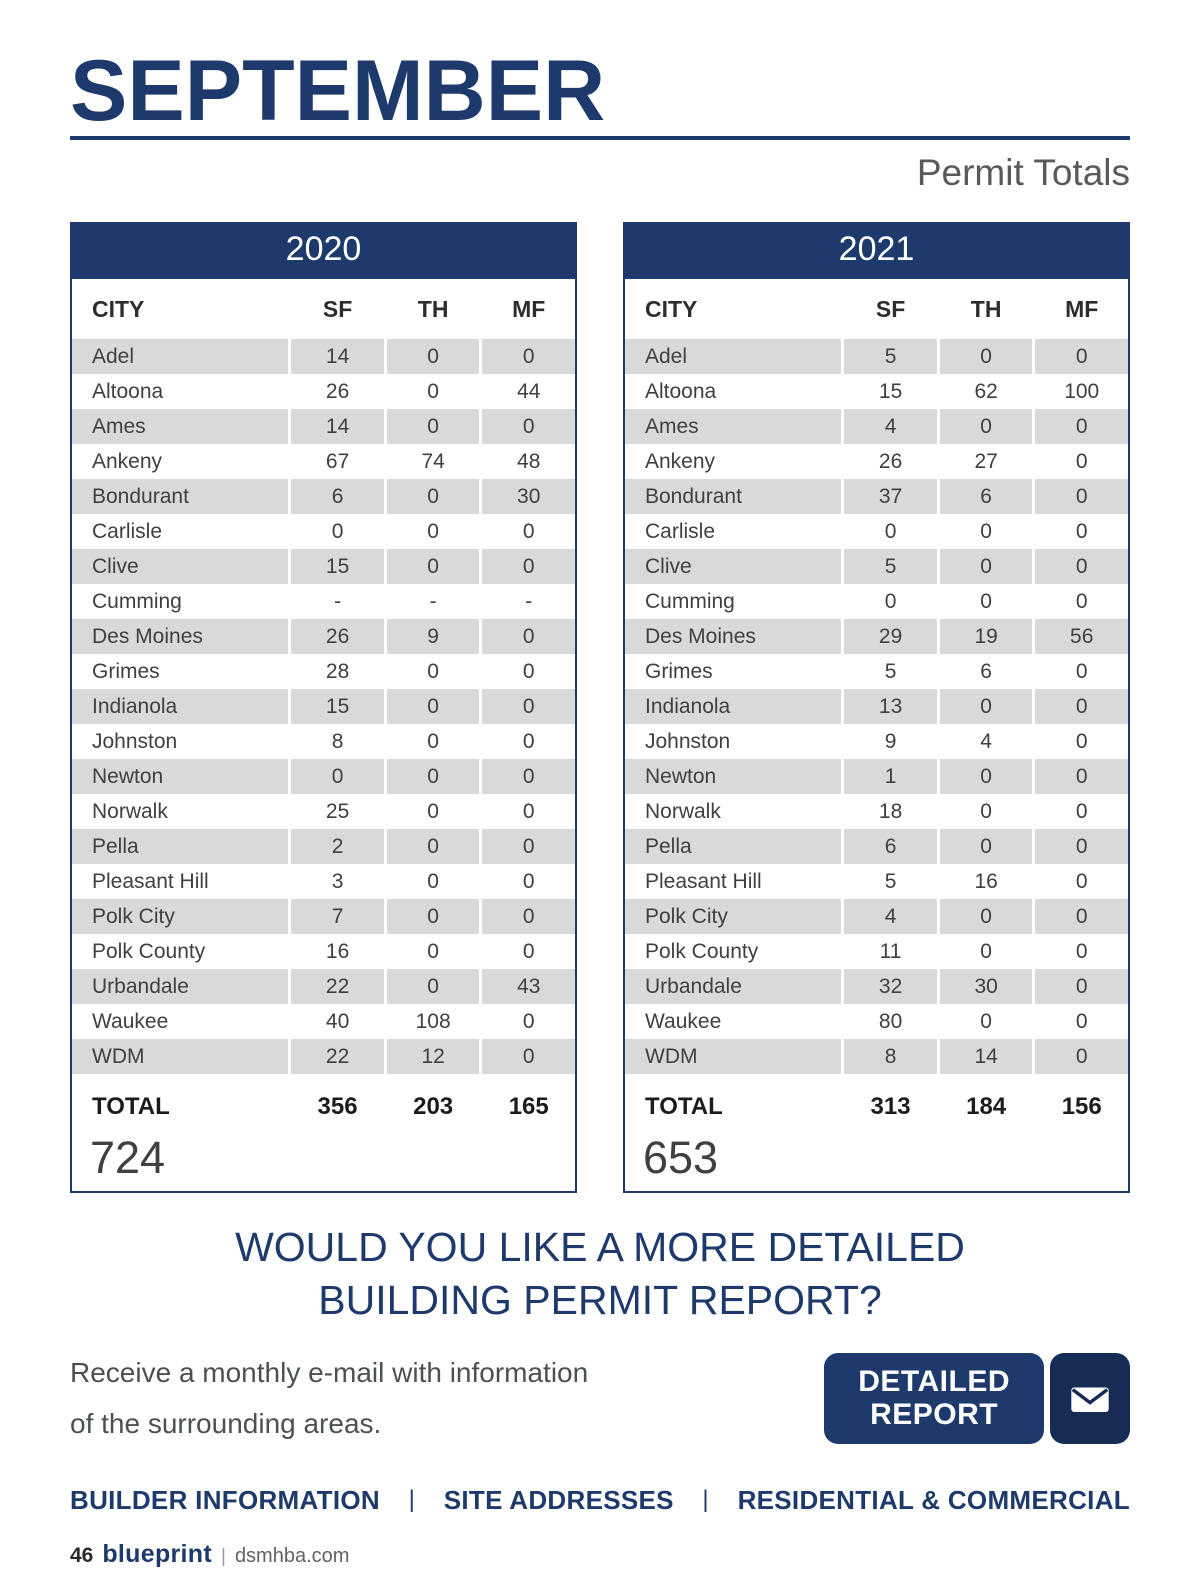 This screenshot has width=1200, height=1569. I want to click on th-cell: 14, so click(984, 1056).